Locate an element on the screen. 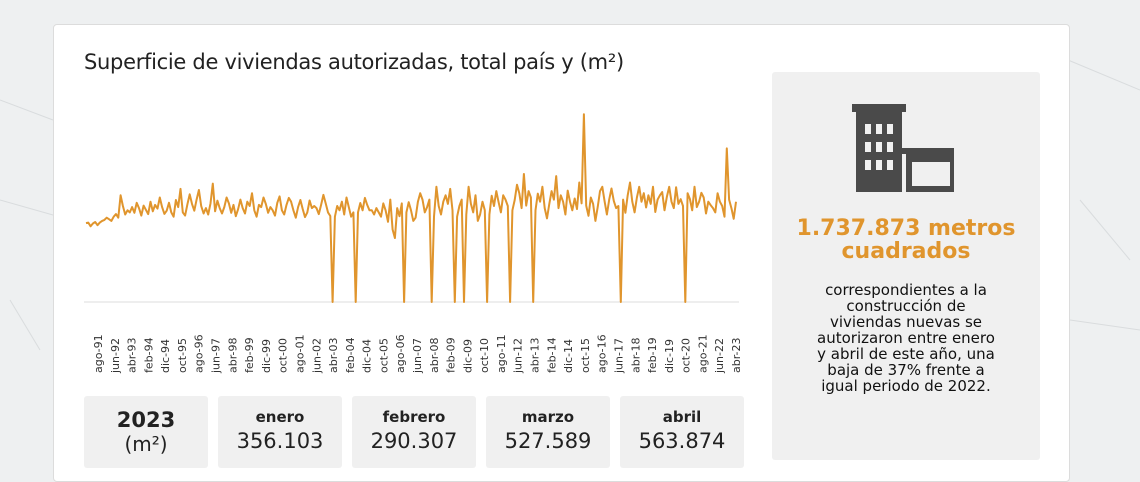 The image size is (1140, 482). x-tick-label: feb-94 is located at coordinates (148, 355).